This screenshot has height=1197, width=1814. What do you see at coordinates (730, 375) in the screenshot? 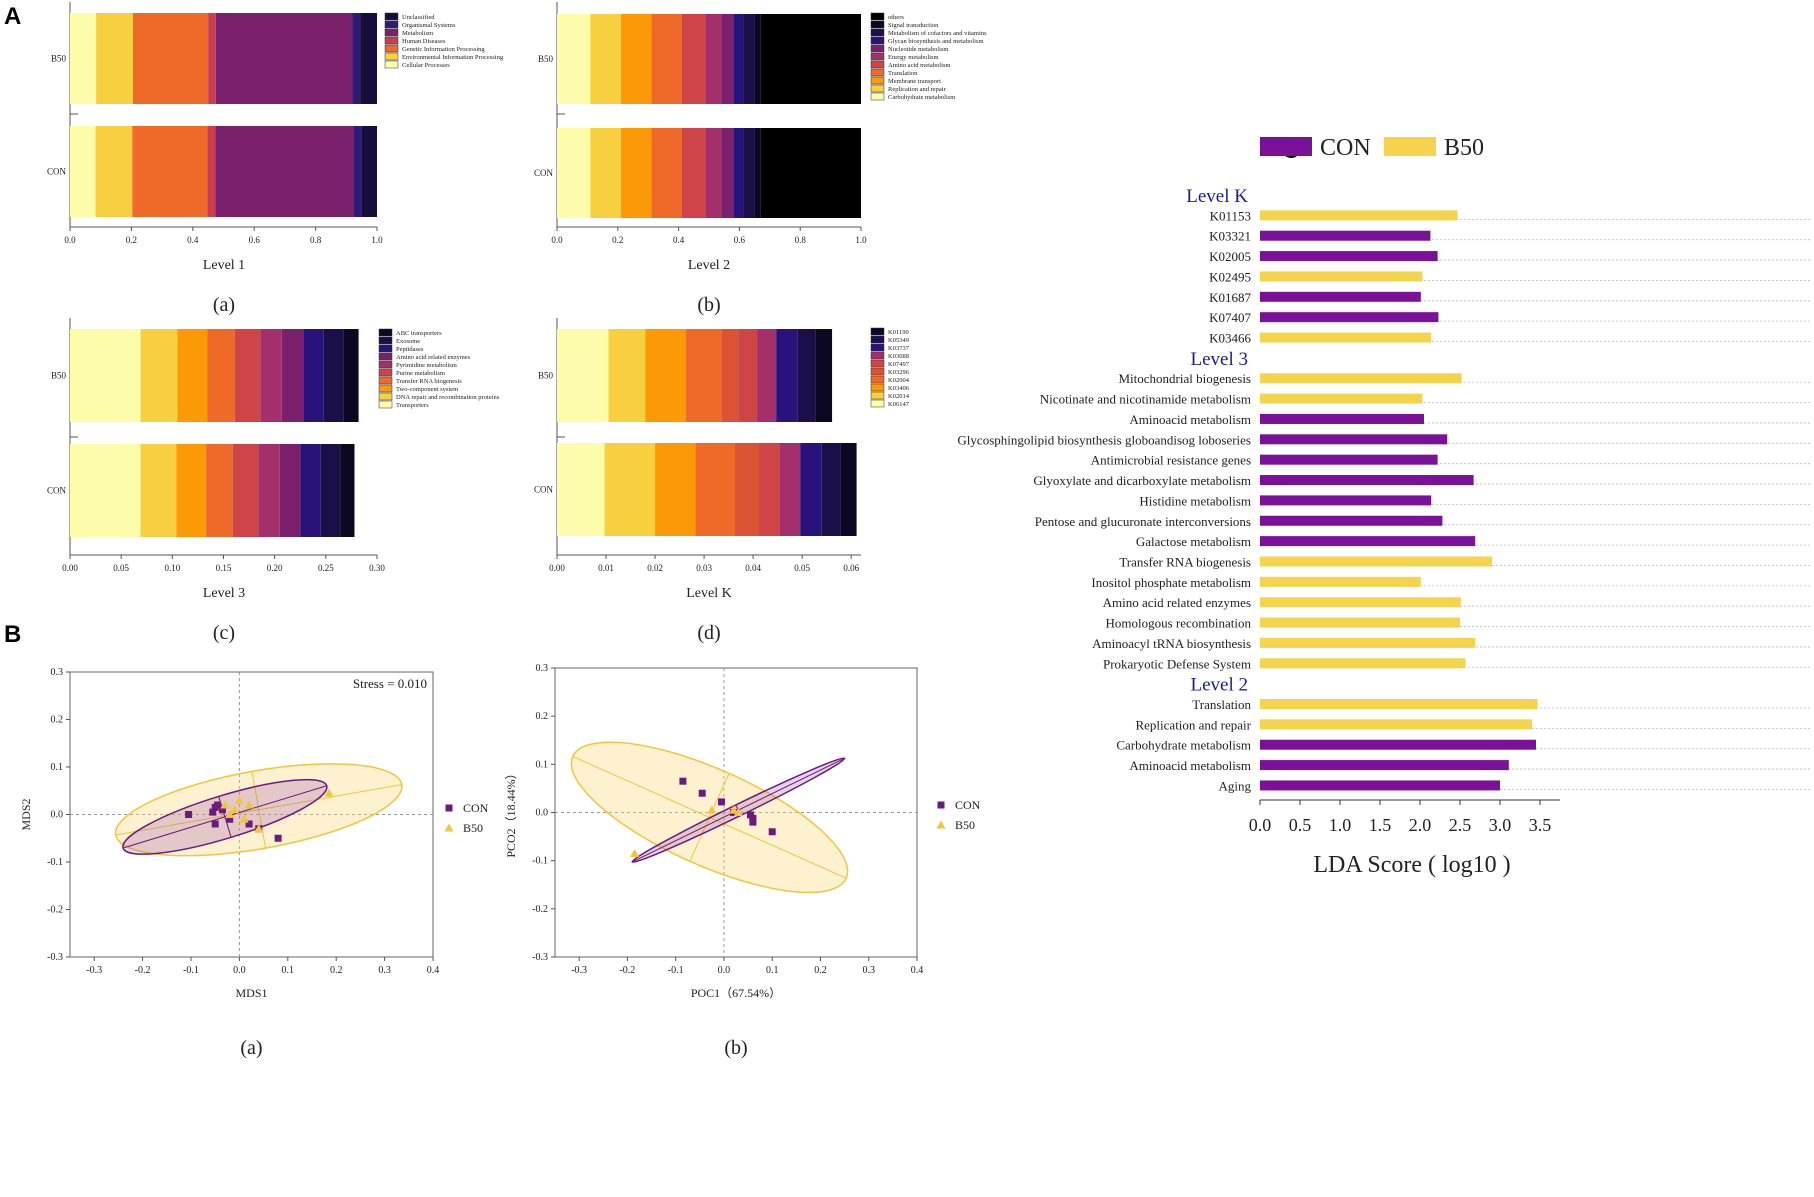
I see `bar-segment-b50-k03296` at bounding box center [730, 375].